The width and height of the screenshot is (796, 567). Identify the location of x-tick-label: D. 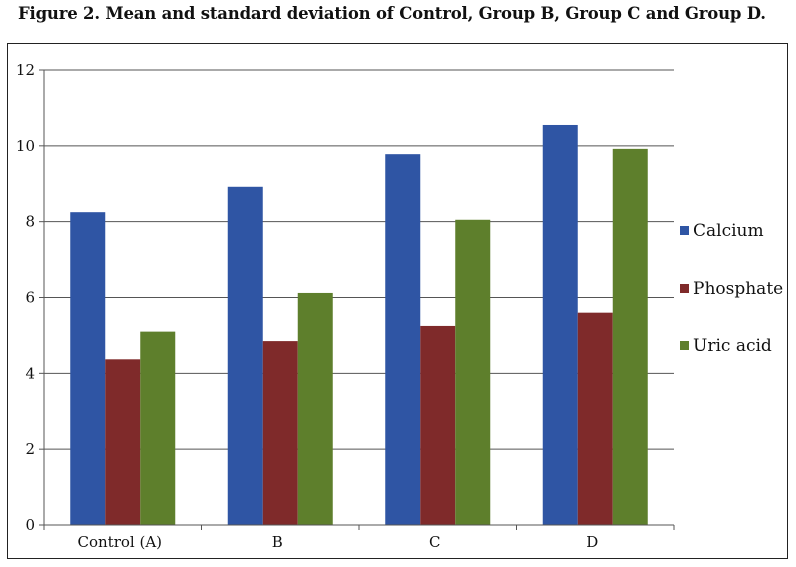
(592, 542).